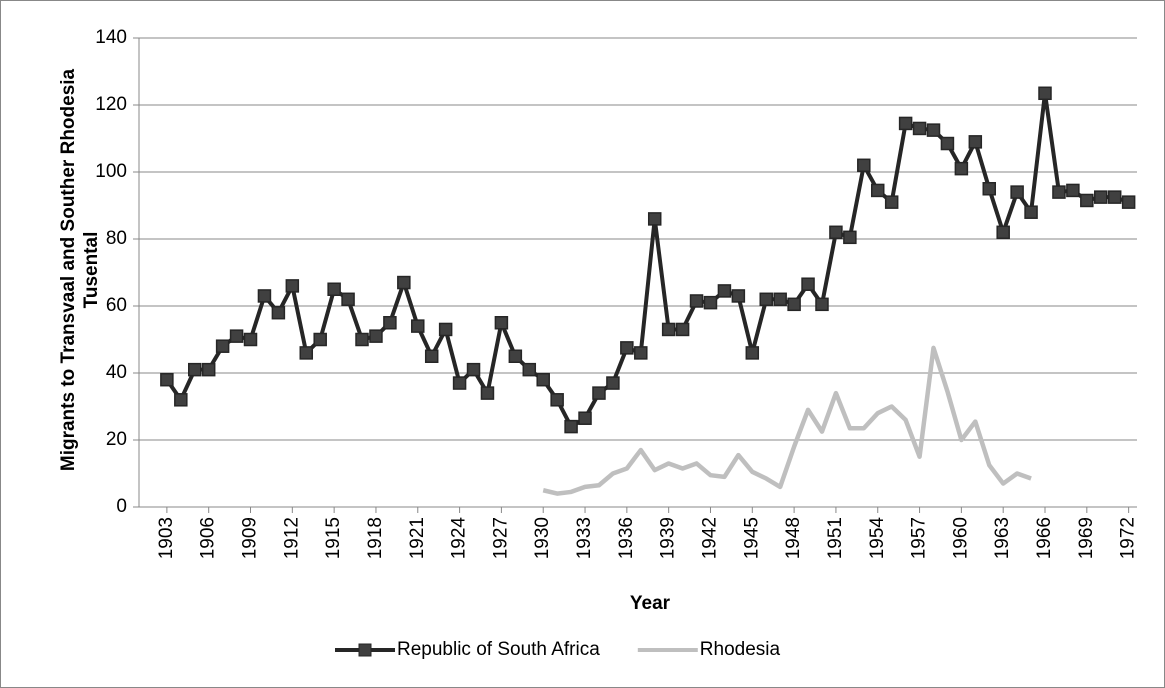  I want to click on legend-item: Republic of South Africa, so click(467, 649).